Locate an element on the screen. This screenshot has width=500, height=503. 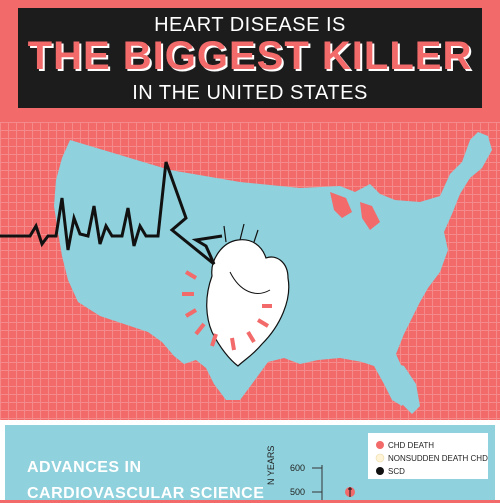
legend-label-scd: SCD is located at coordinates (396, 471).